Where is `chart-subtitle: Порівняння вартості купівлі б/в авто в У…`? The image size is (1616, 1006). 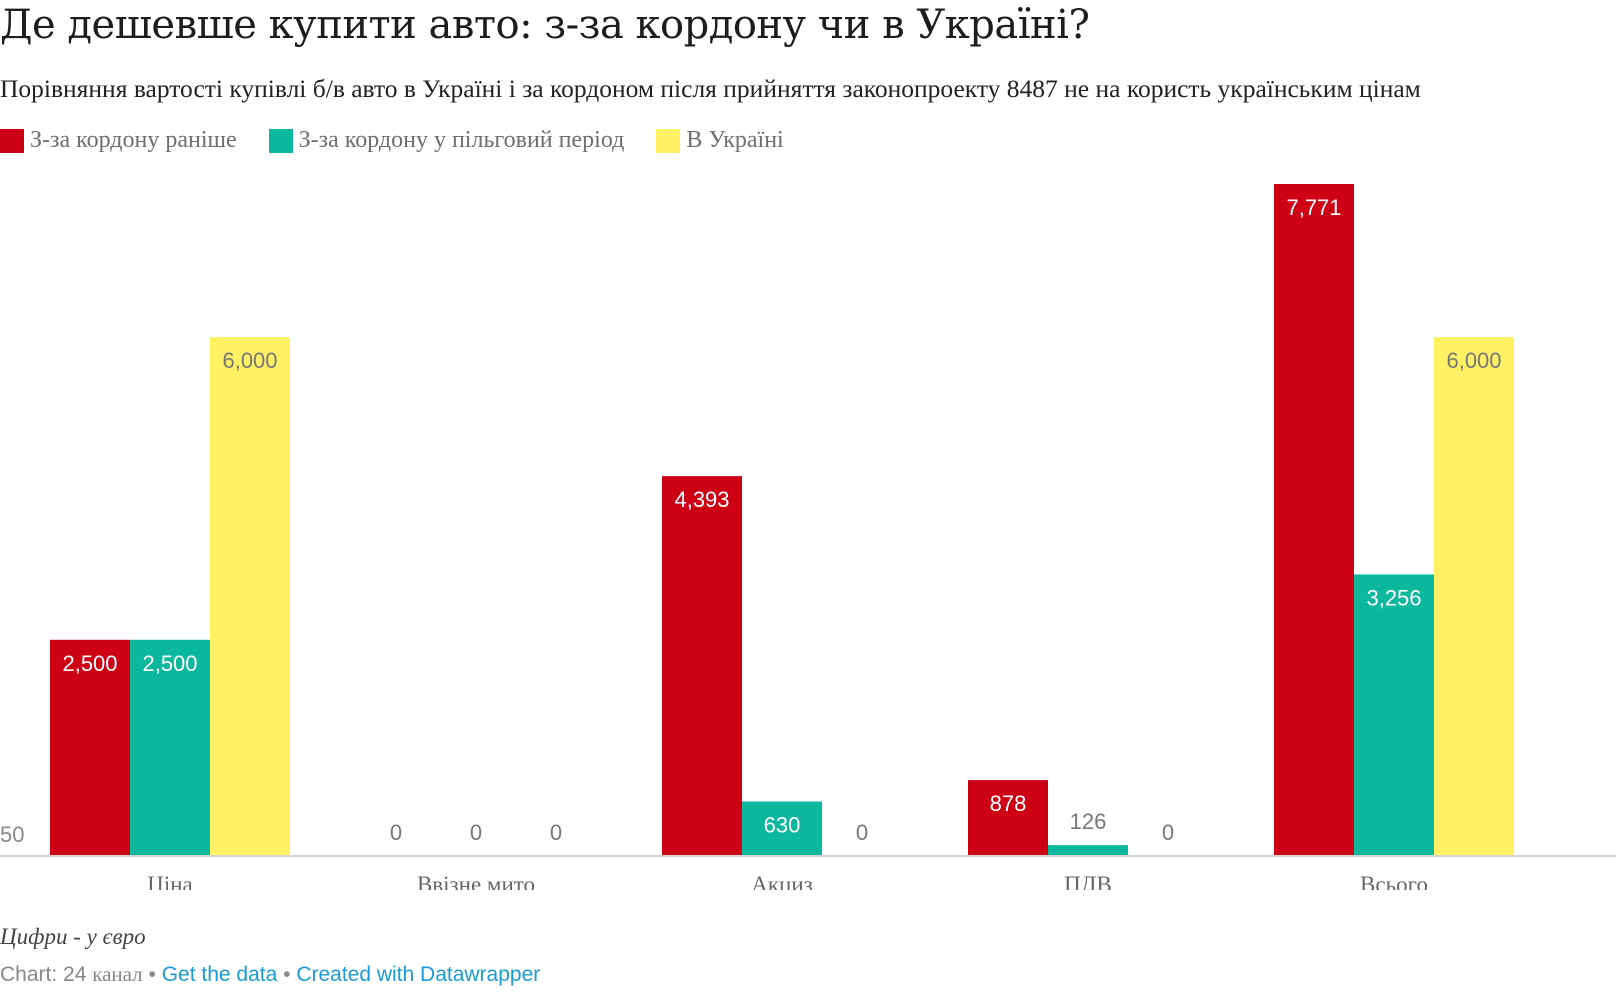 chart-subtitle: Порівняння вартості купівлі б/в авто в У… is located at coordinates (710, 88).